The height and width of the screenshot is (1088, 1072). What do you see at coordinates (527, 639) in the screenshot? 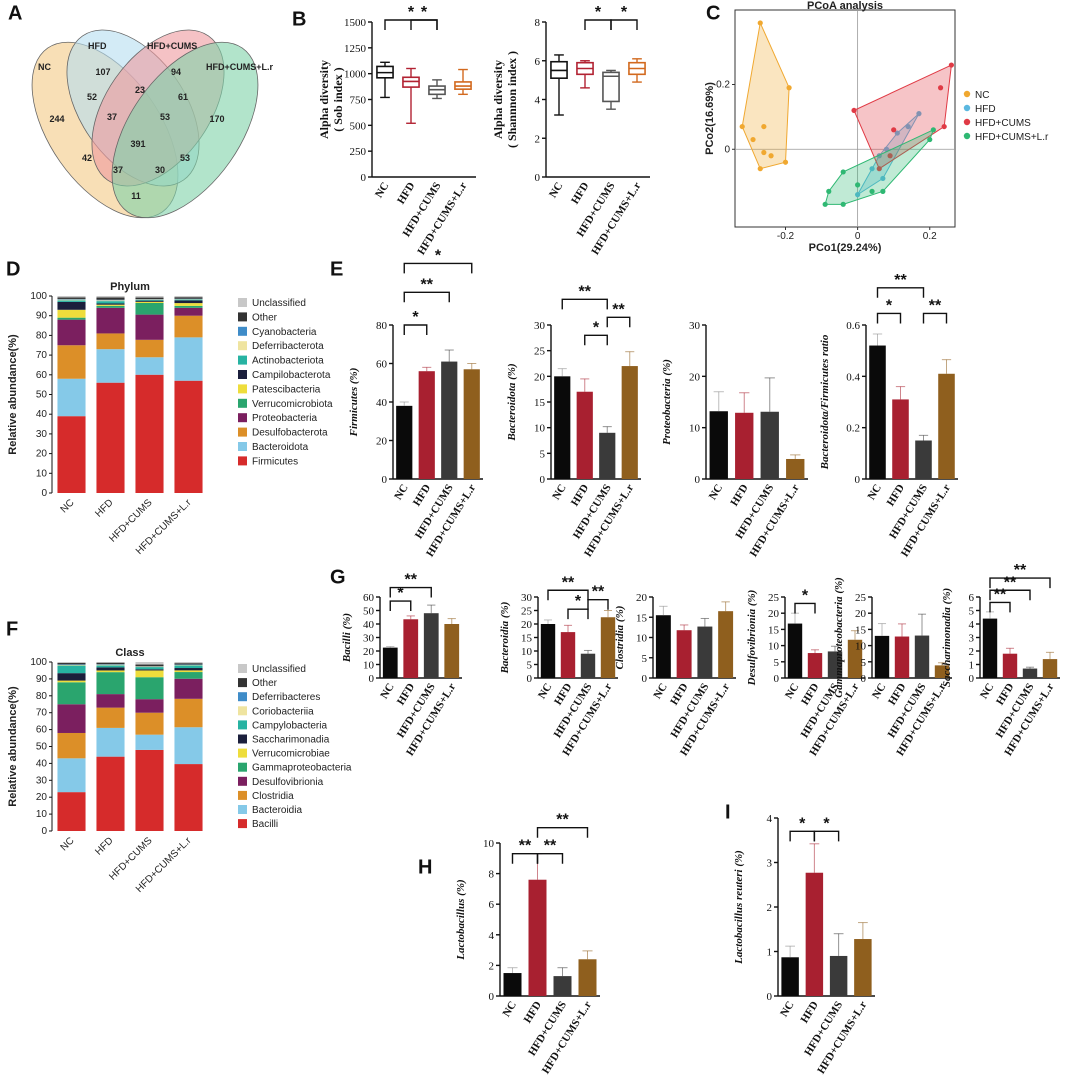
I see `y-tick-label: 15` at bounding box center [527, 639].